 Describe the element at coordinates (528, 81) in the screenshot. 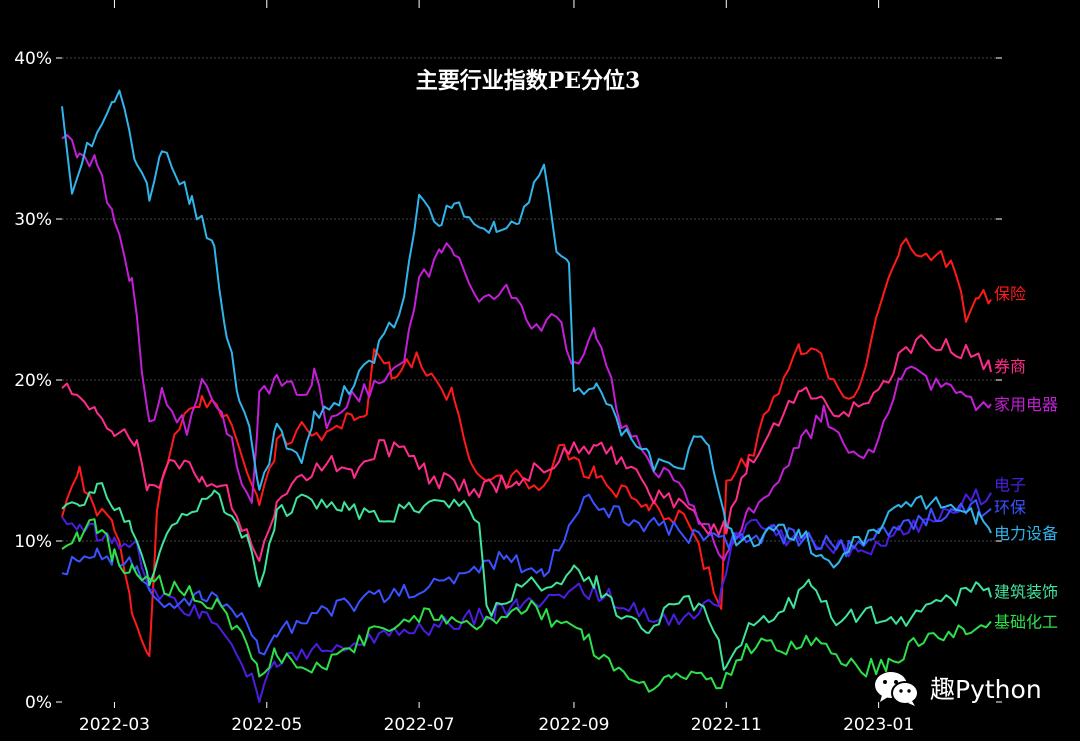

I see `chart-title: 主要行业指数PE分位3` at that location.